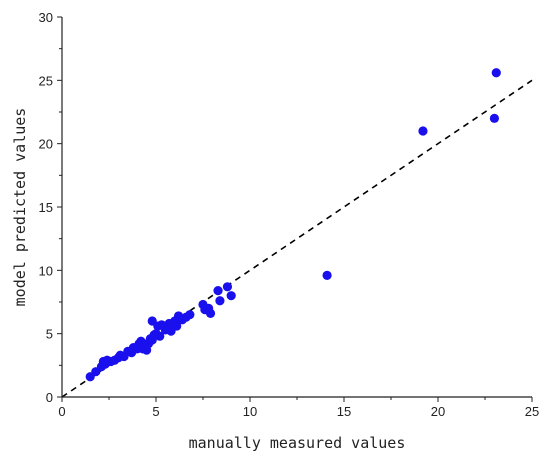 The height and width of the screenshot is (461, 550). Describe the element at coordinates (46, 207) in the screenshot. I see `y-tick-label: 15` at that location.